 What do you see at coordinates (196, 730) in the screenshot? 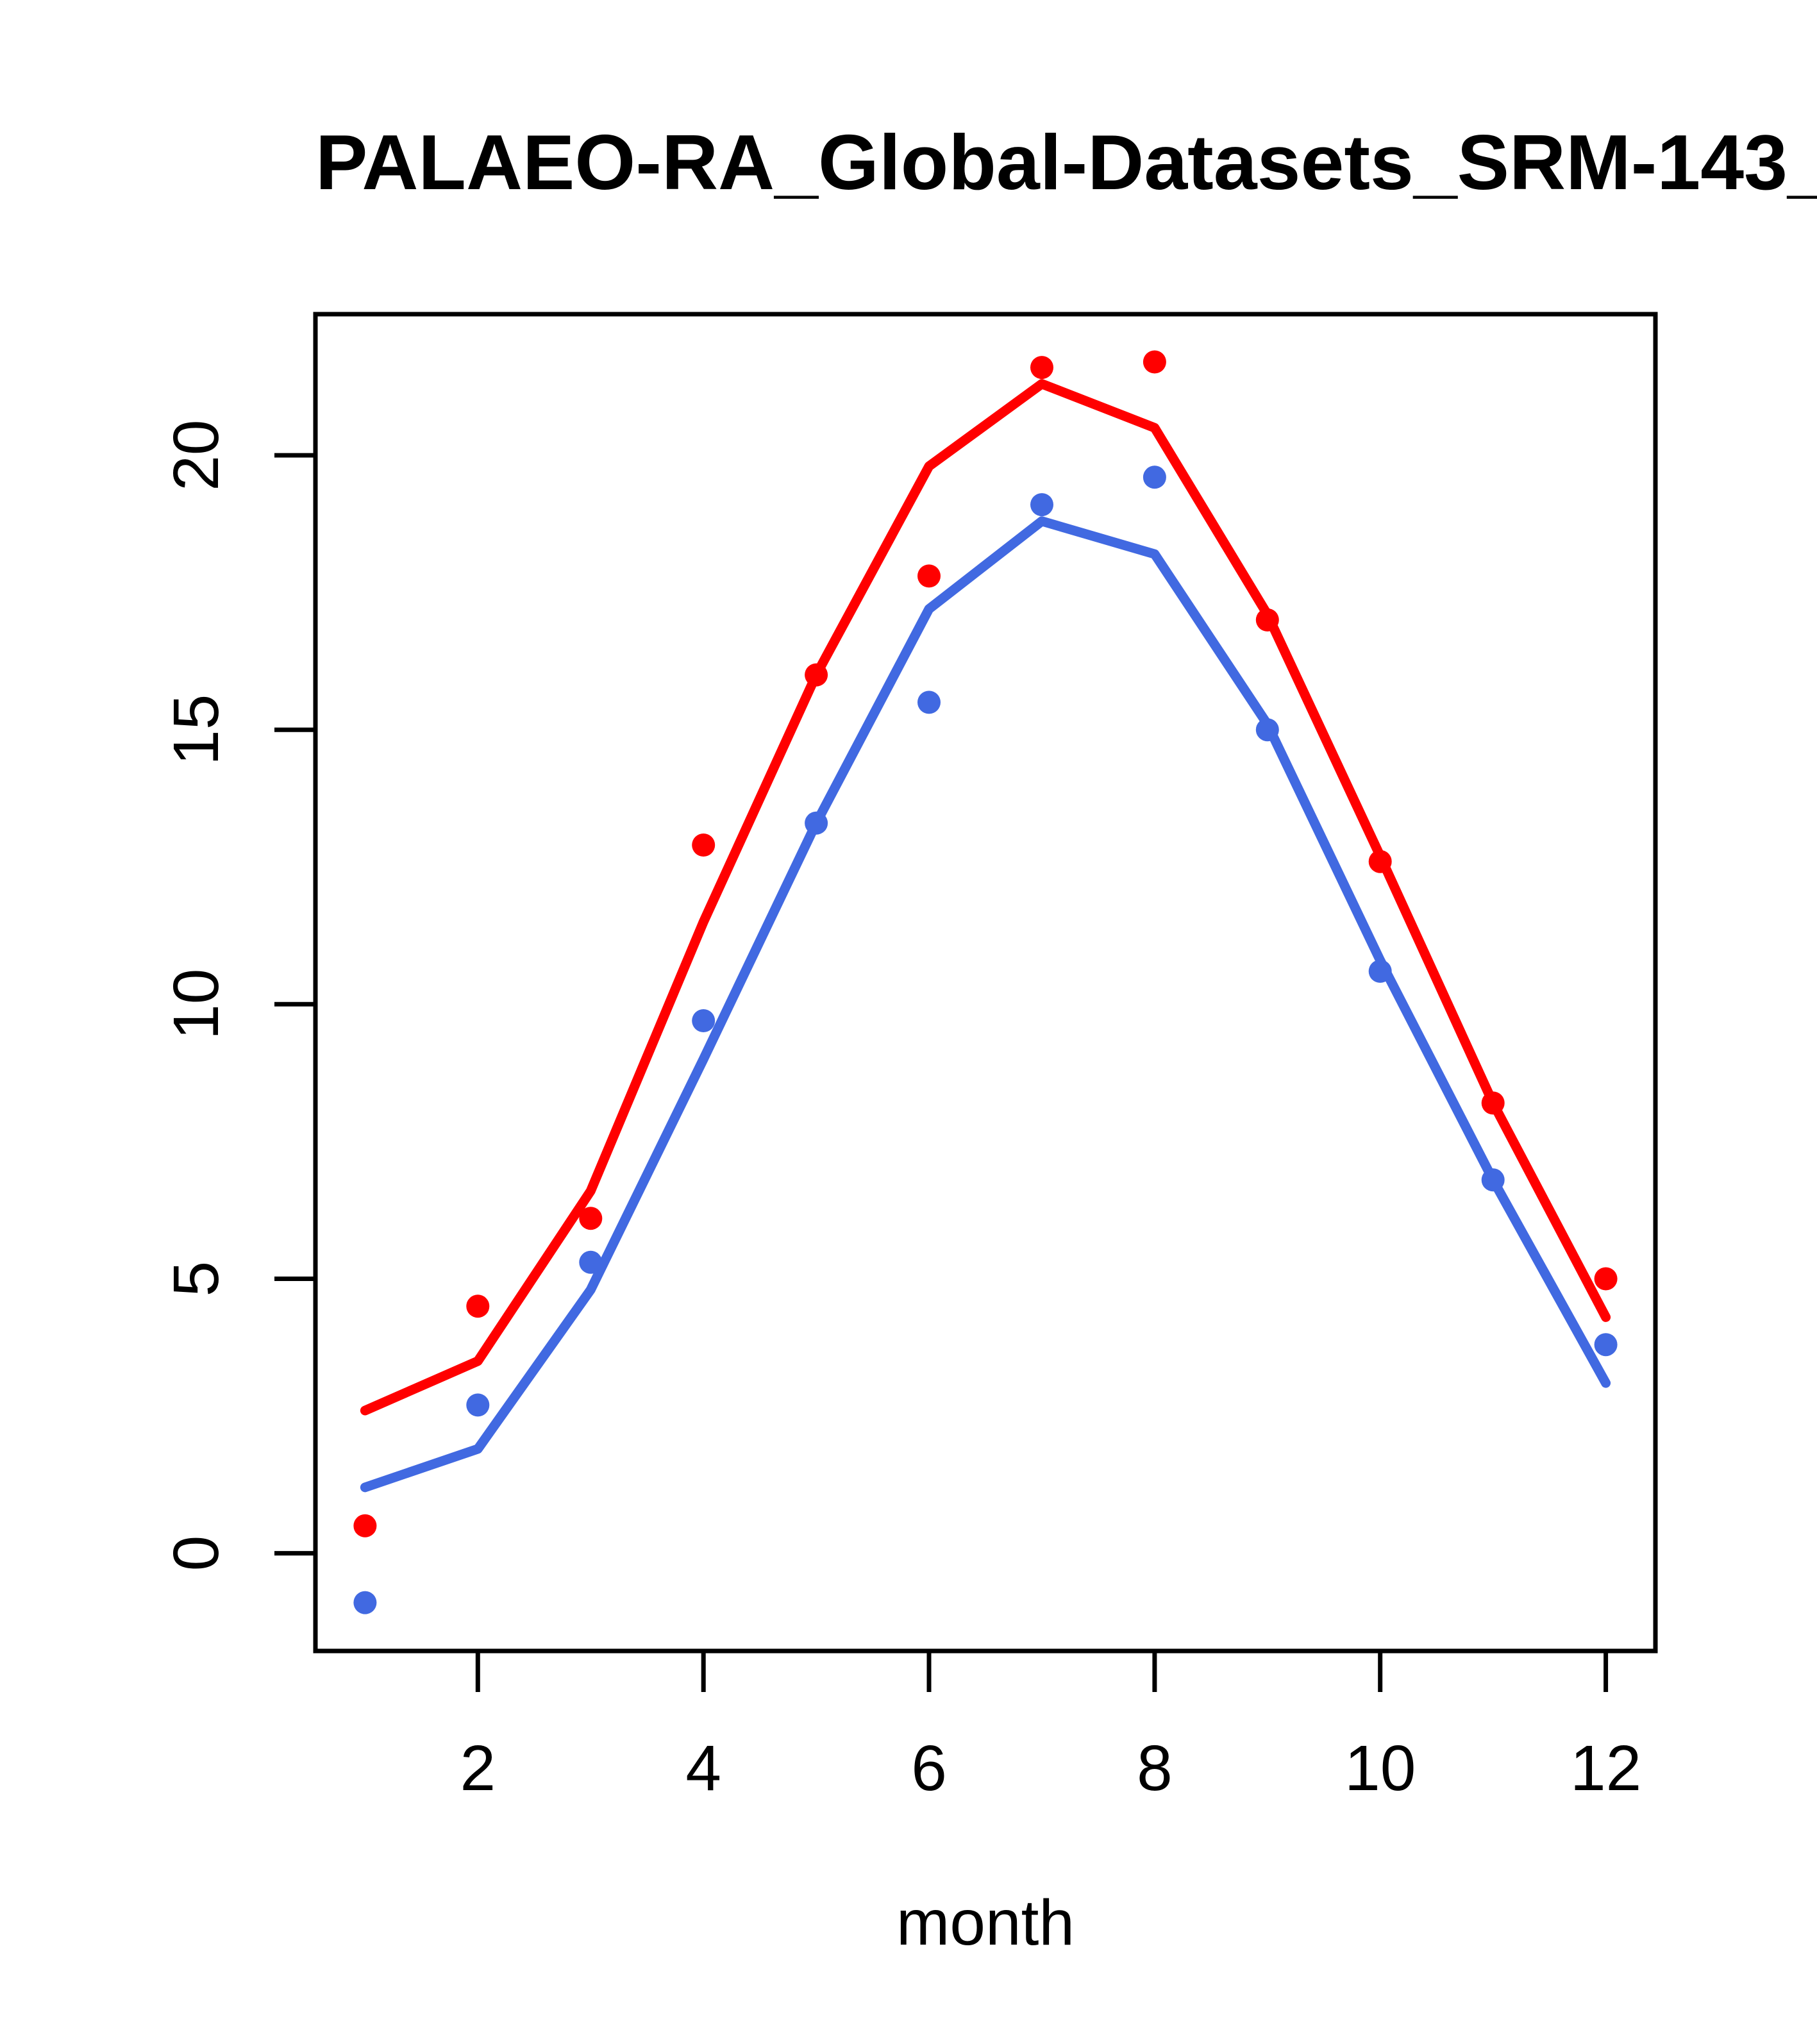
I see `y-tick-label: 15` at bounding box center [196, 730].